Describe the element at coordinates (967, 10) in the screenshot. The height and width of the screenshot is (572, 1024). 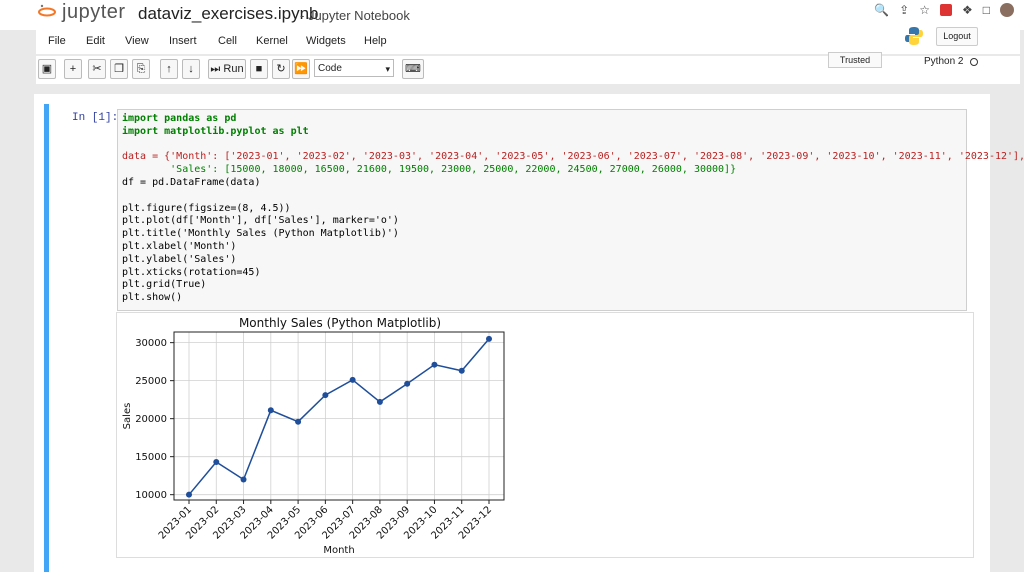
I see `puzzle-icon: ❖` at that location.